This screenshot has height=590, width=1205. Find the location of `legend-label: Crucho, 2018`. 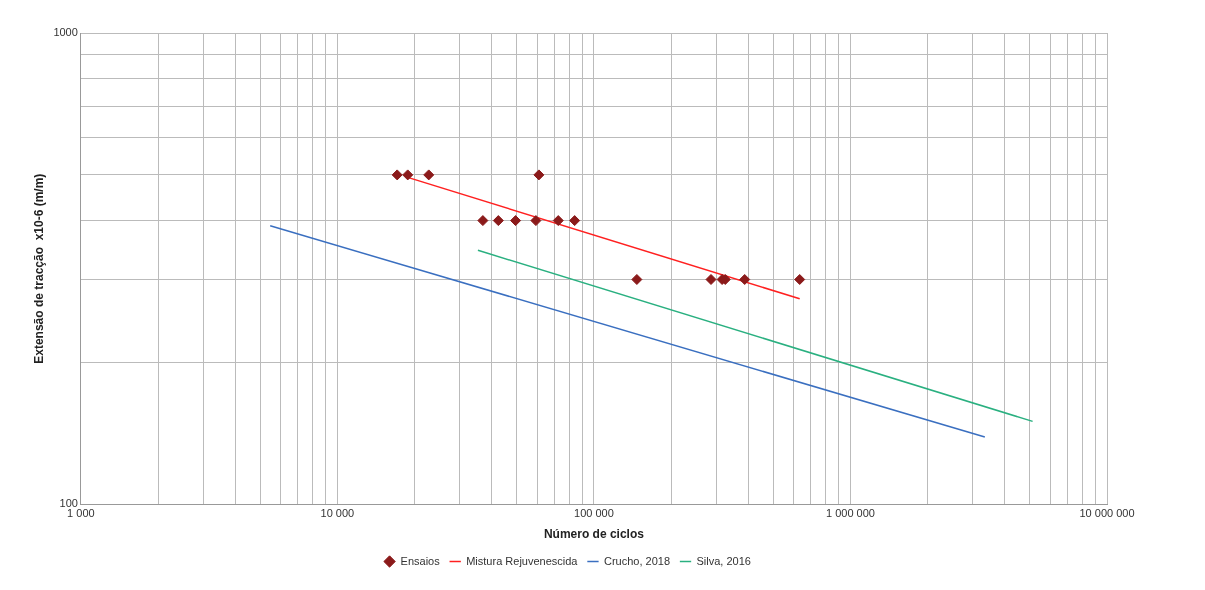

legend-label: Crucho, 2018 is located at coordinates (637, 560).